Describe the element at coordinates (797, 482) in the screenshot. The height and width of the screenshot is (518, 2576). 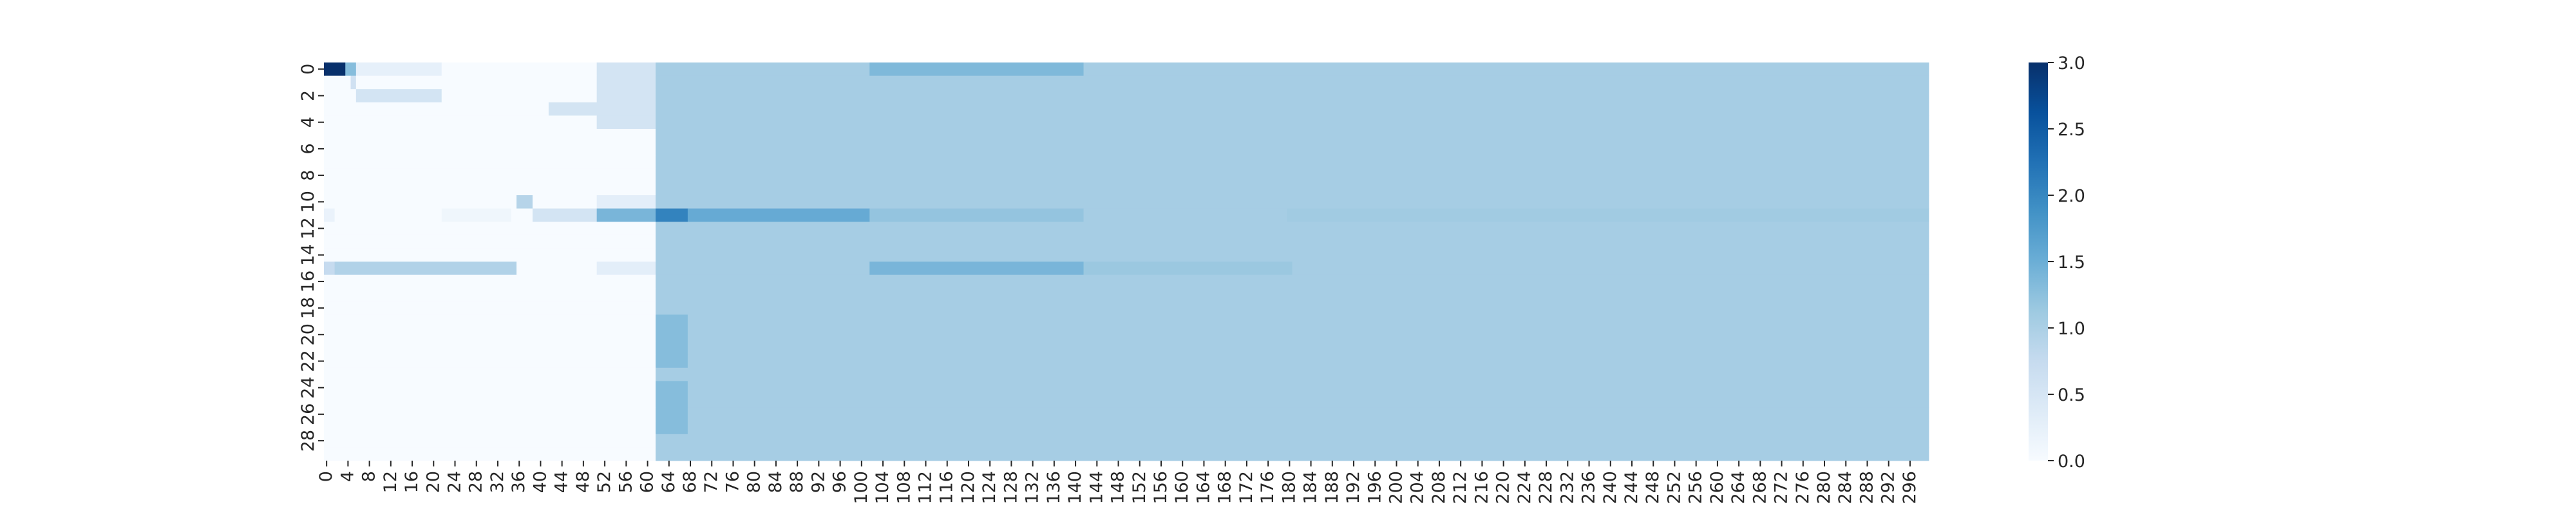
I see `x-tick-label: 88` at that location.